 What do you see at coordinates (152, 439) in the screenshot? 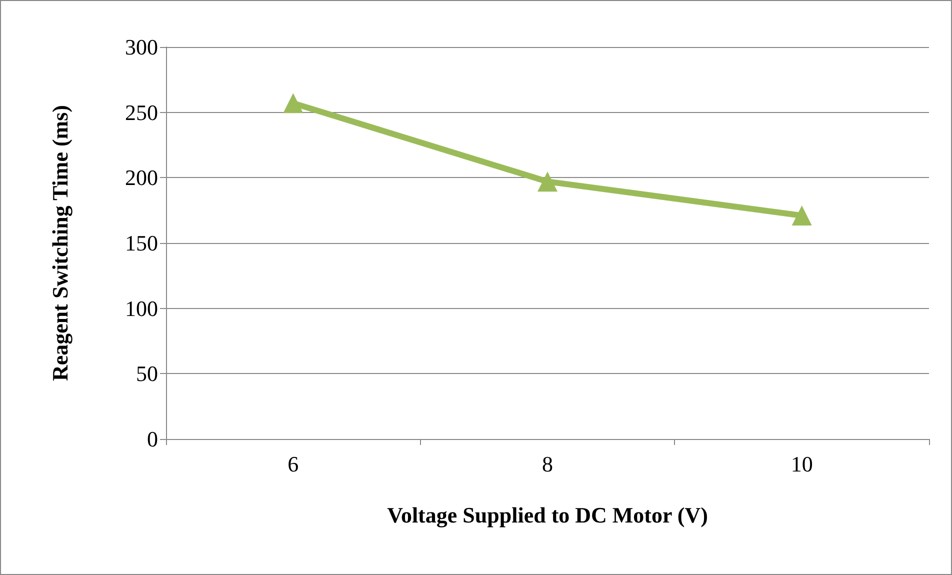
I see `y-tick-label: 0` at bounding box center [152, 439].